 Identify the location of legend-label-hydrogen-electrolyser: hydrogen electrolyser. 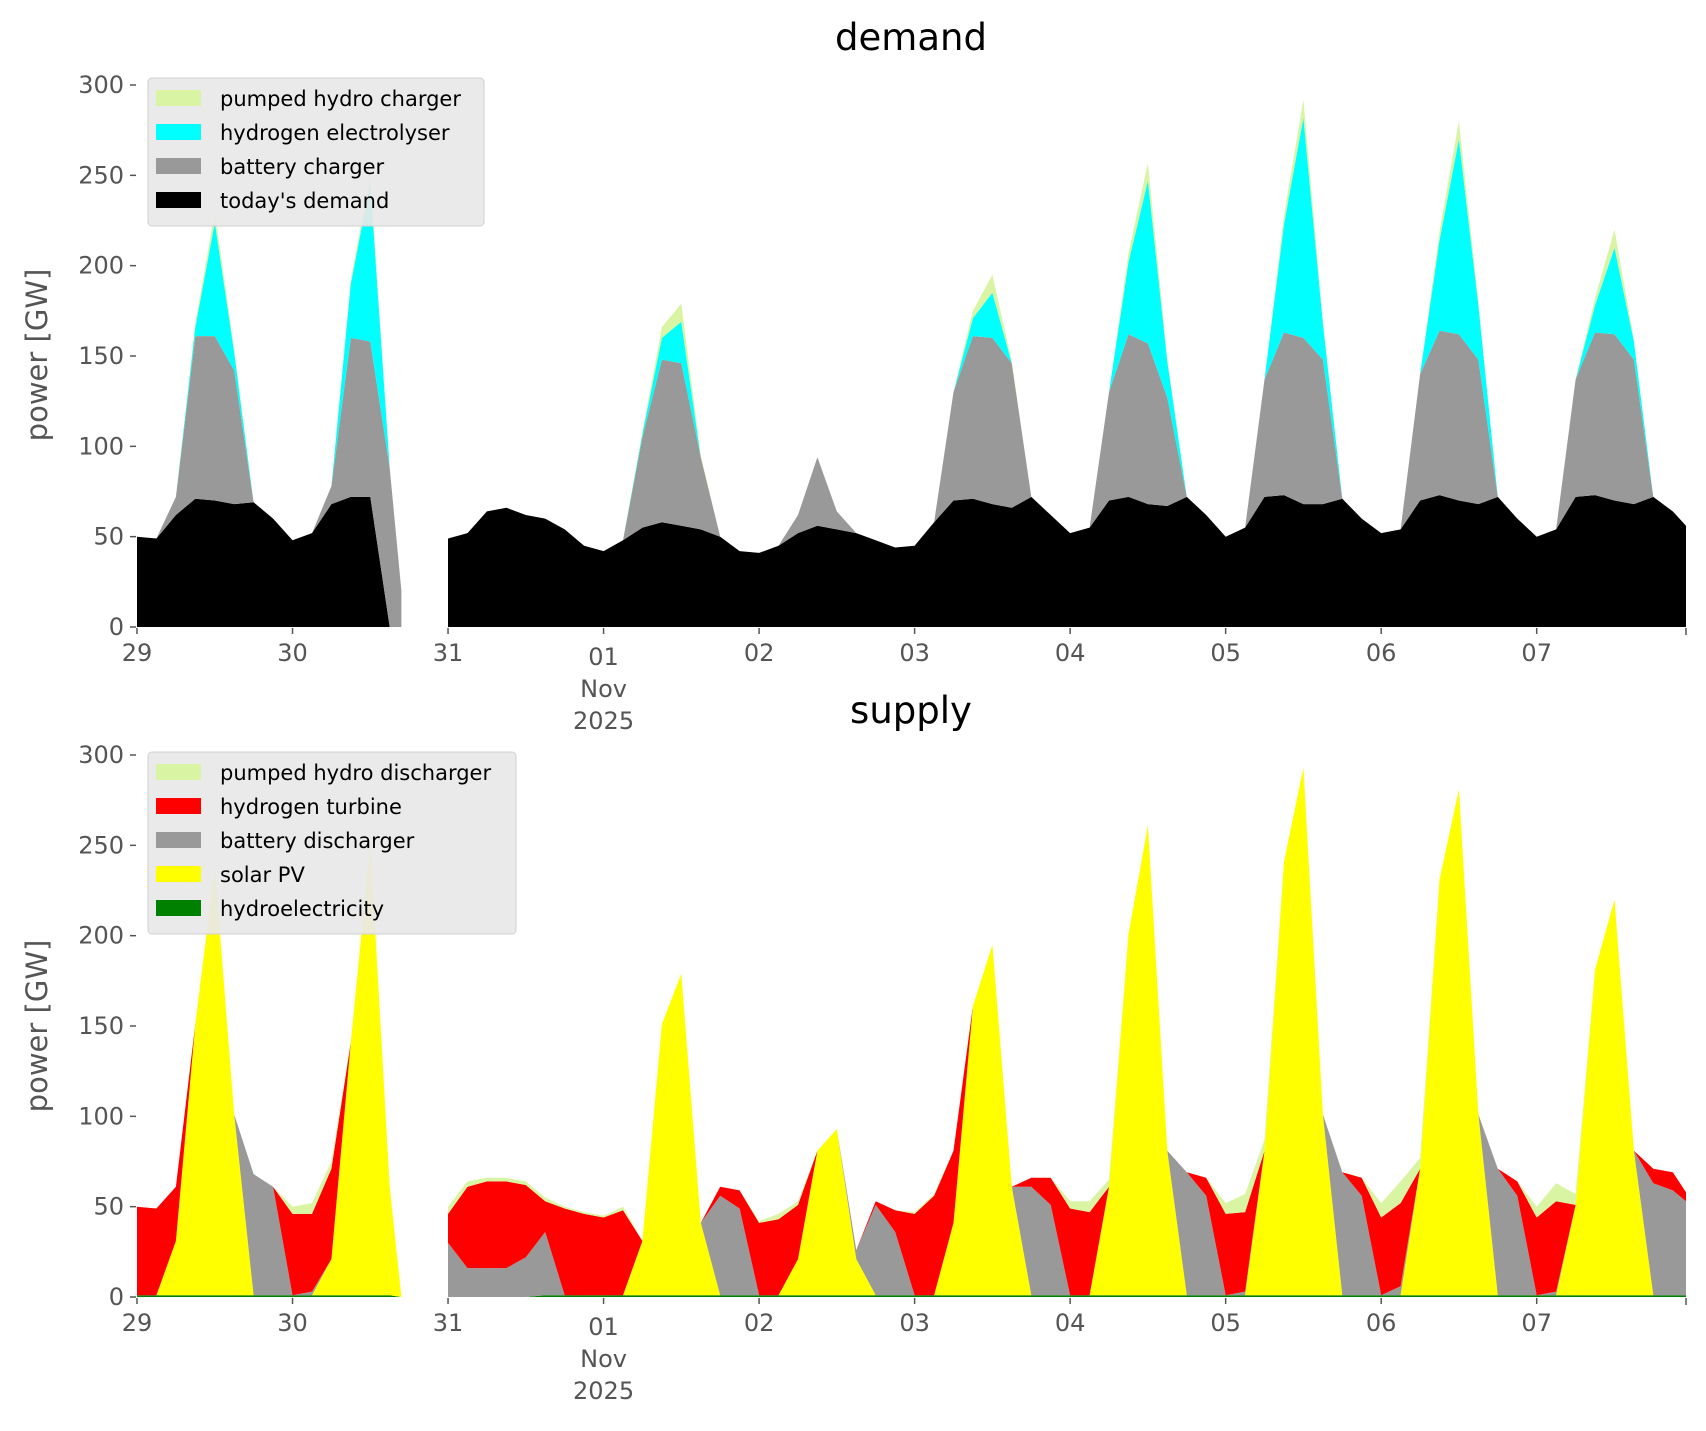
(335, 133).